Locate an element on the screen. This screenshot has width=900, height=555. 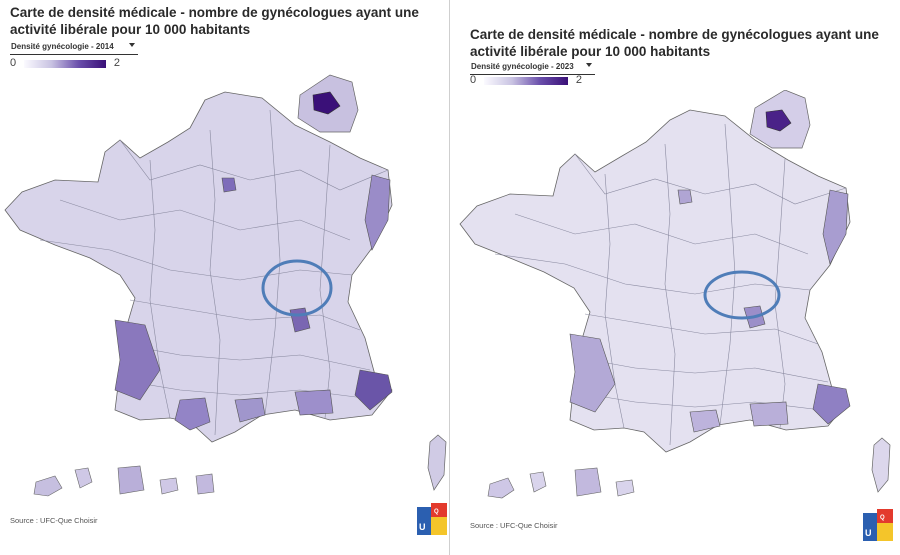
region-haute-garonne is located at coordinates (192, 414).